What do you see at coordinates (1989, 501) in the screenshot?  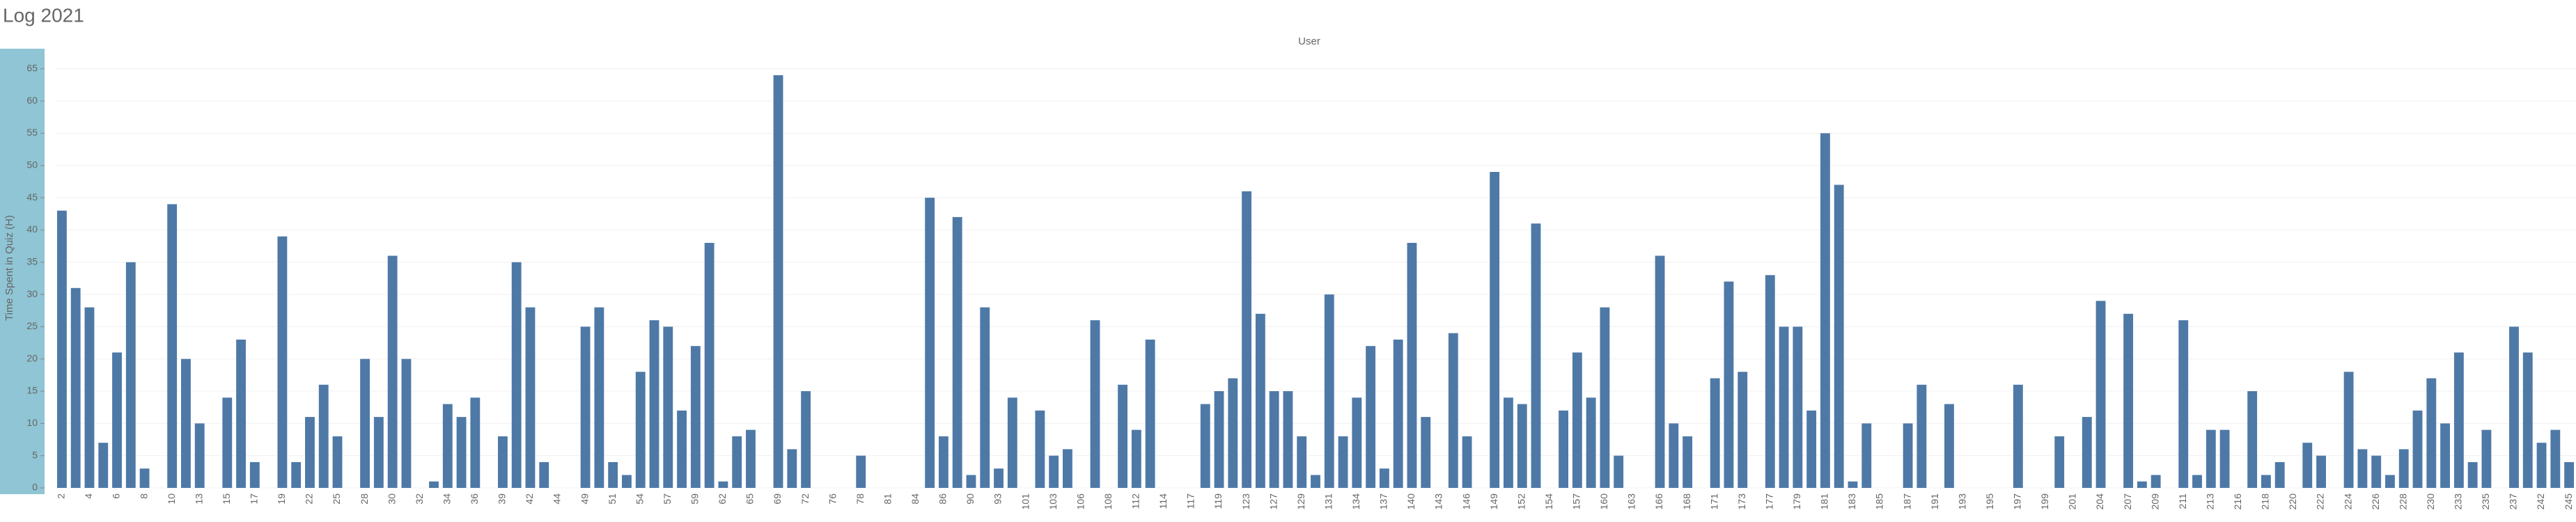 I see `x-tick-label: 195` at bounding box center [1989, 501].